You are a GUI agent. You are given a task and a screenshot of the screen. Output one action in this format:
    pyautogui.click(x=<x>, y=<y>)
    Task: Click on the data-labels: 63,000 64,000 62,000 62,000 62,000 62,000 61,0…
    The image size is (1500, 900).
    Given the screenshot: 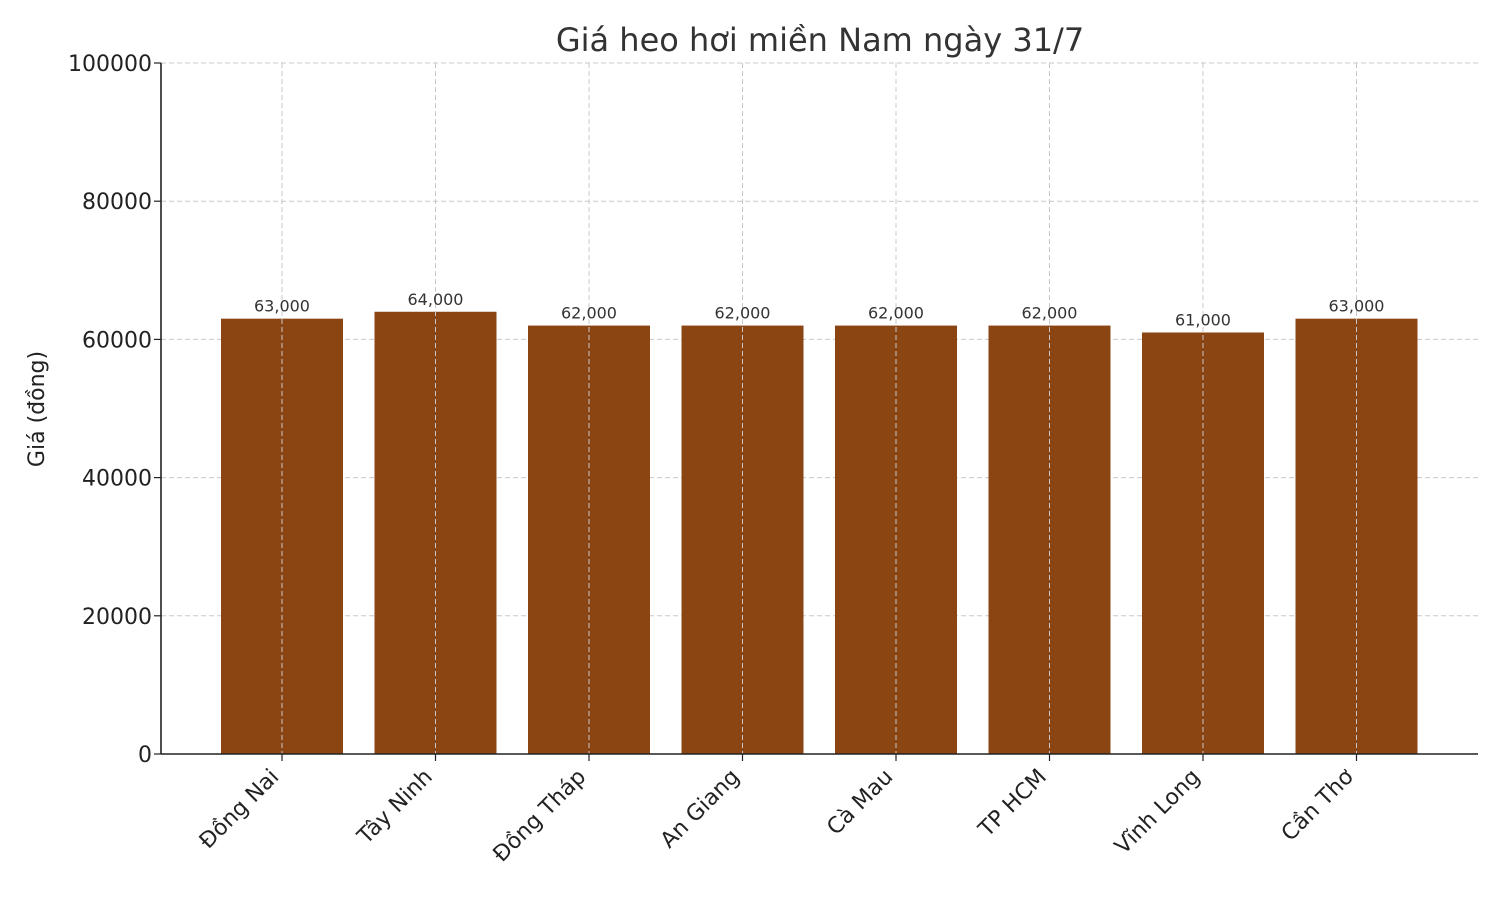 What is the action you would take?
    pyautogui.click(x=819, y=310)
    